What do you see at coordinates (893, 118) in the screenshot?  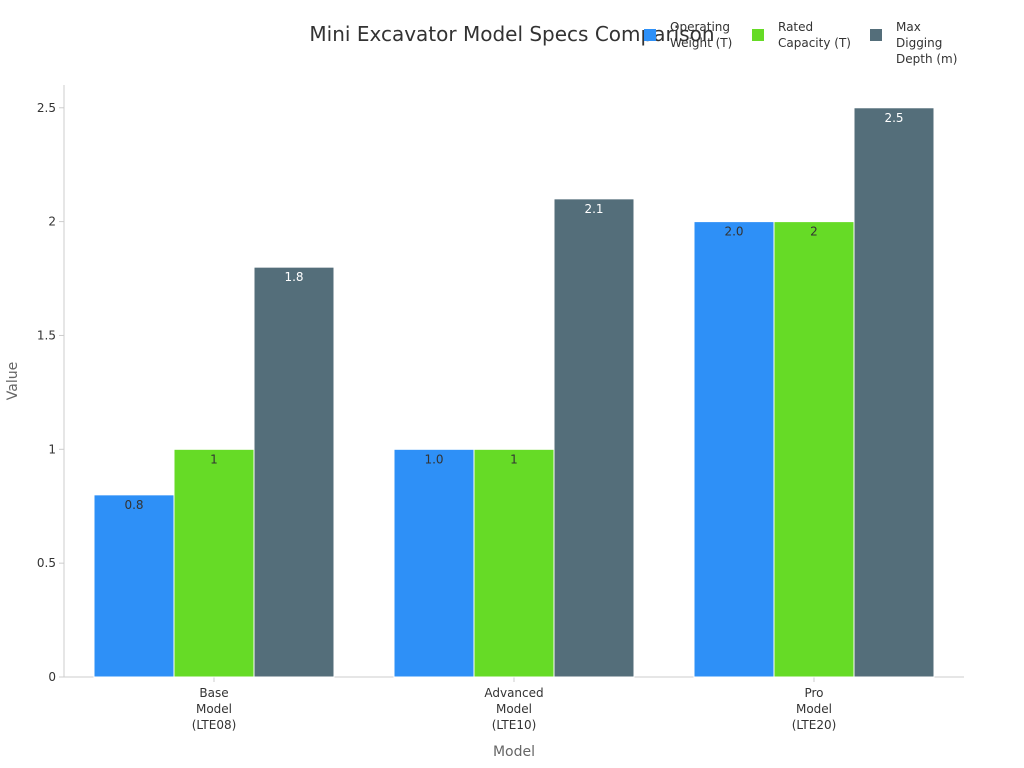 I see `bar-value-label: 2.5` at bounding box center [893, 118].